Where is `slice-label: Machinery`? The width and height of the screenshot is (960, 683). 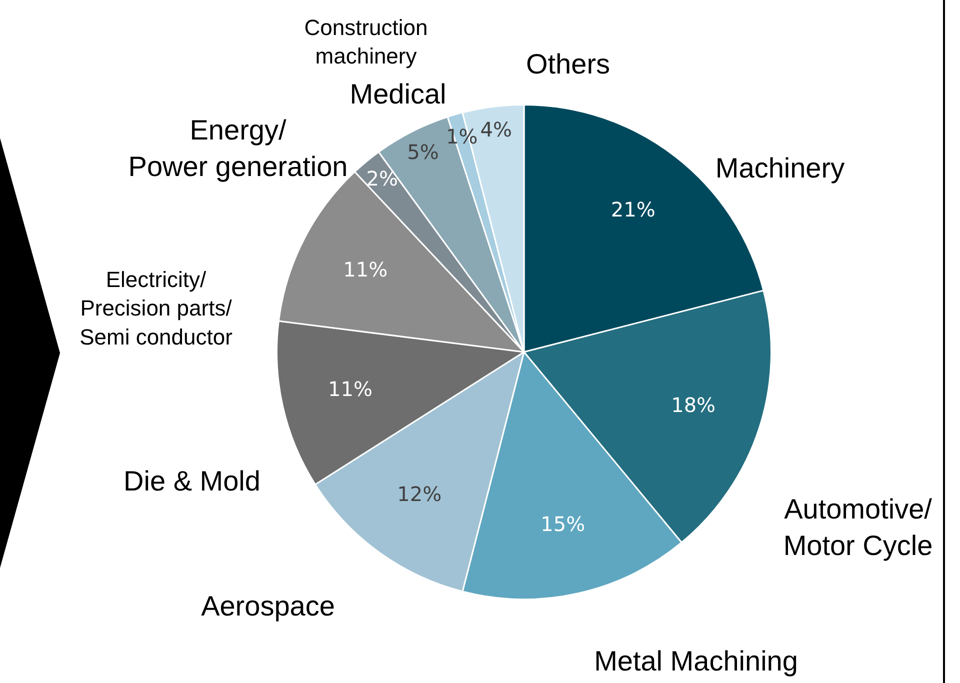
slice-label: Machinery is located at coordinates (780, 168).